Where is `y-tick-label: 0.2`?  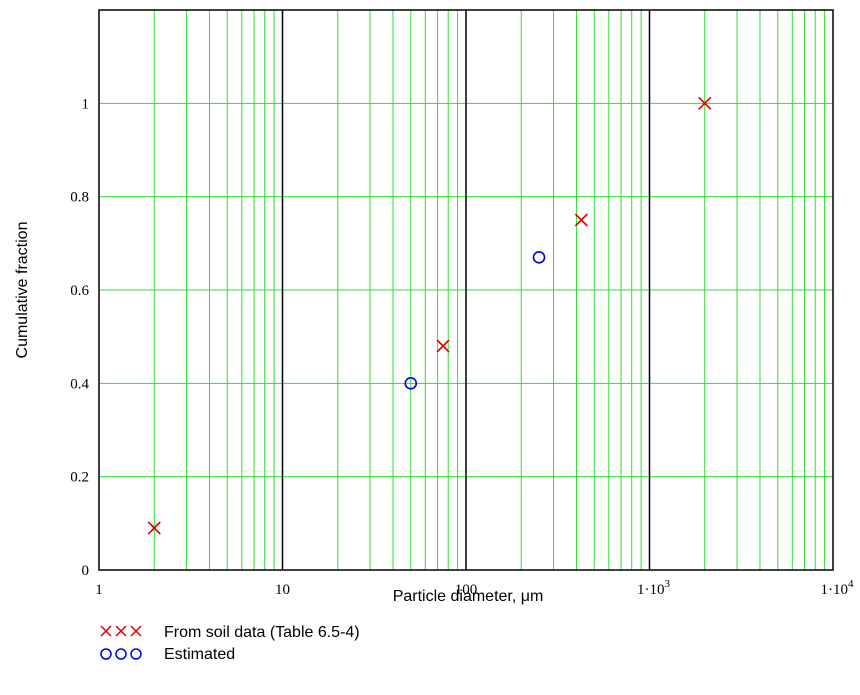 y-tick-label: 0.2 is located at coordinates (79, 478).